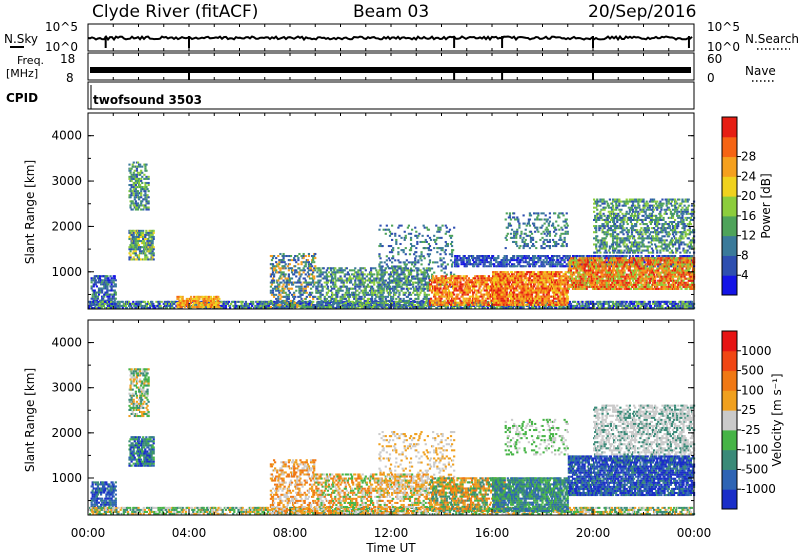  What do you see at coordinates (147, 100) in the screenshot?
I see `cpid-program: twofsound 3503` at bounding box center [147, 100].